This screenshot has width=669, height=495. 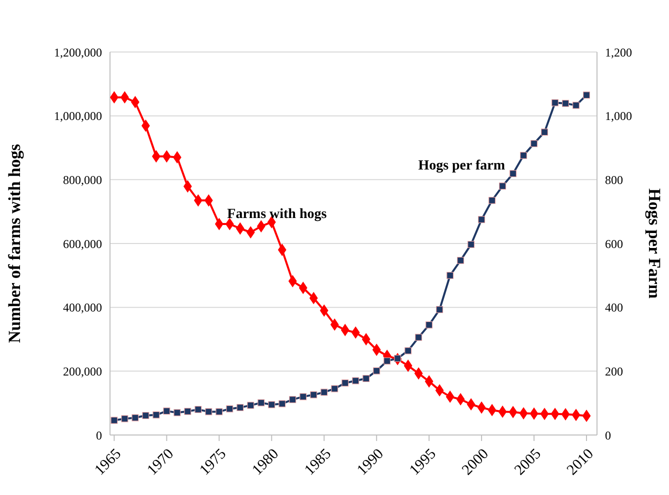 I want to click on y-tick-label: 1,200,000, so click(x=78, y=52).